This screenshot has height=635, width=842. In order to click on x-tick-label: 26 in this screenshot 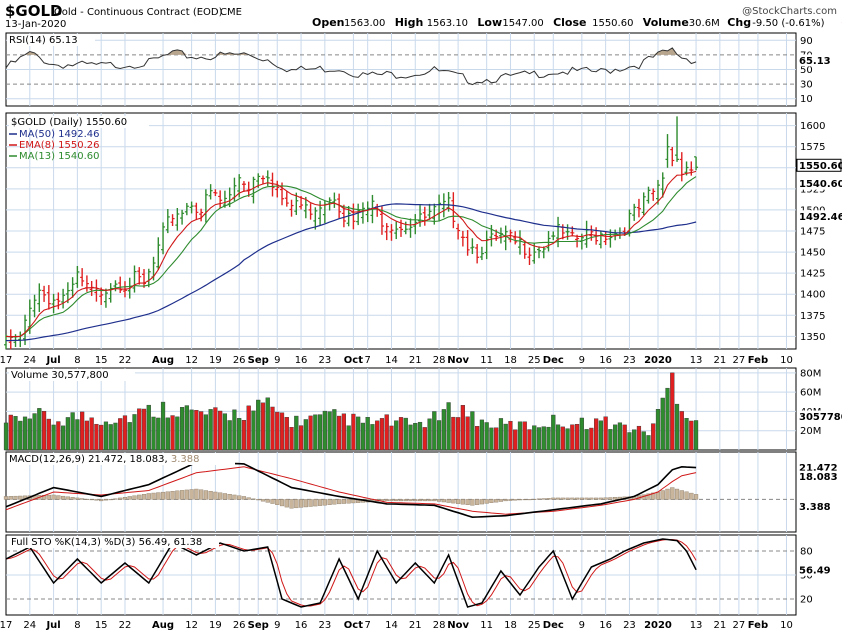, I will do `click(239, 625)`.